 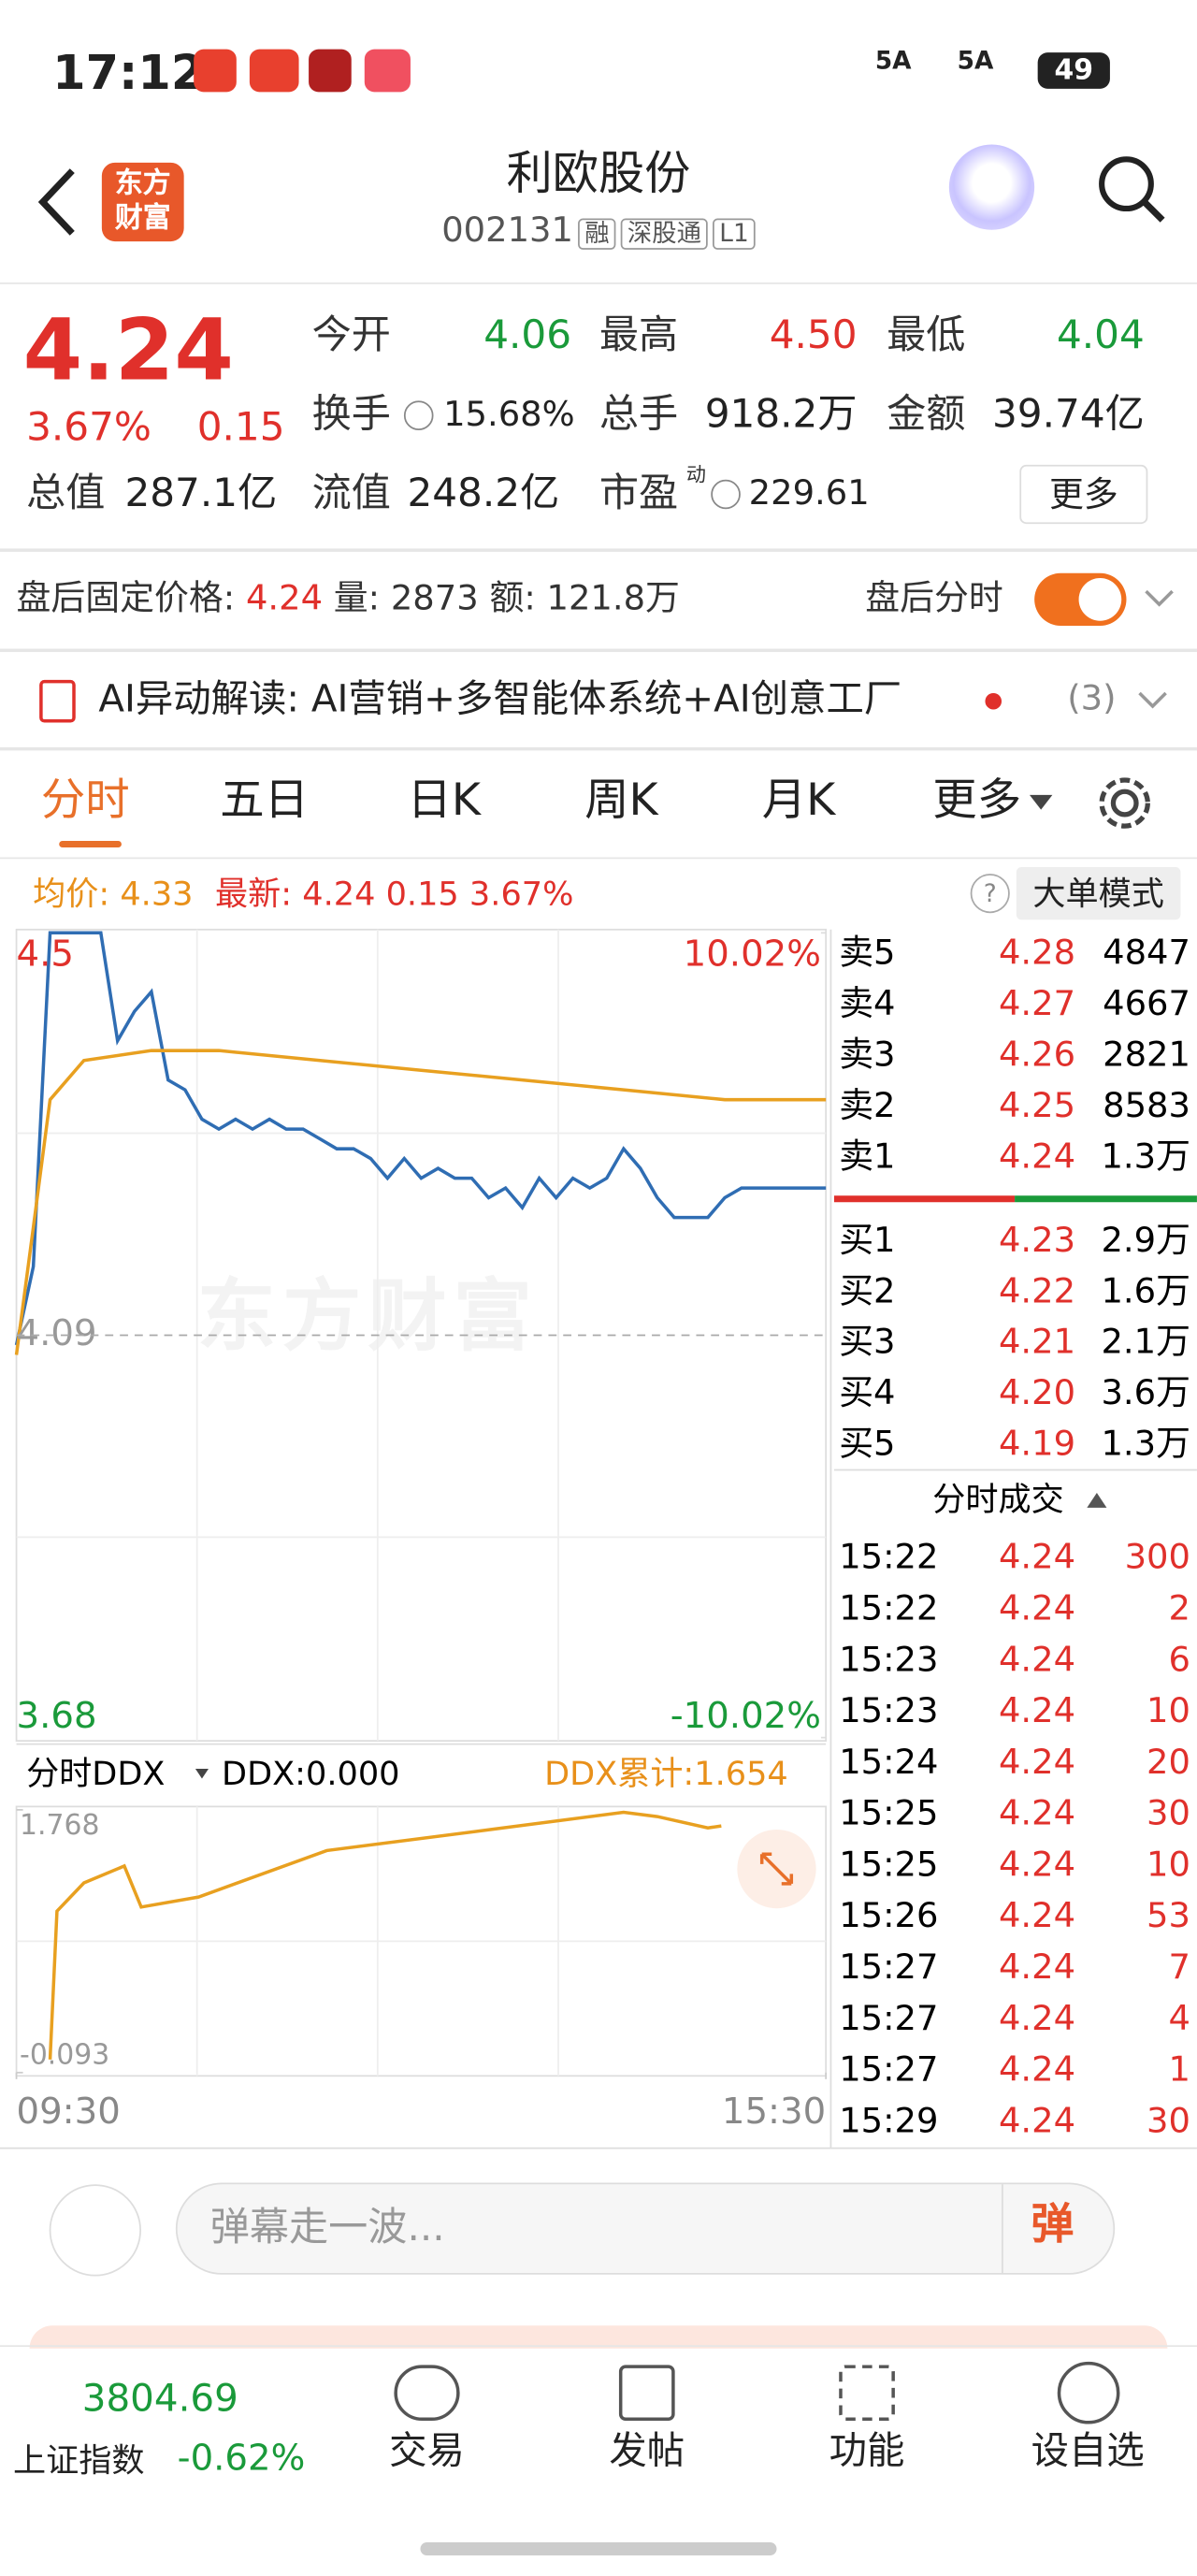 I want to click on book-price: 4.27, so click(x=1037, y=1003).